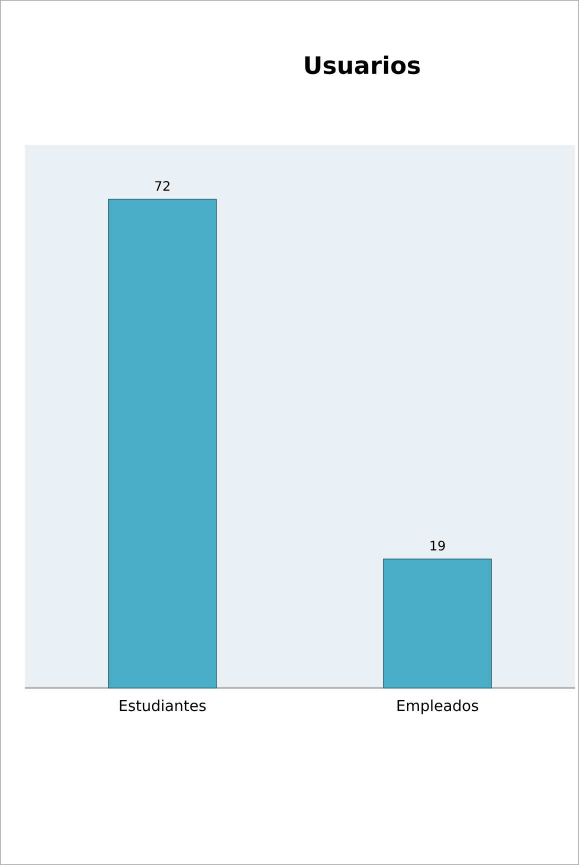  Describe the element at coordinates (163, 706) in the screenshot. I see `x-tick-label: Estudiantes` at that location.